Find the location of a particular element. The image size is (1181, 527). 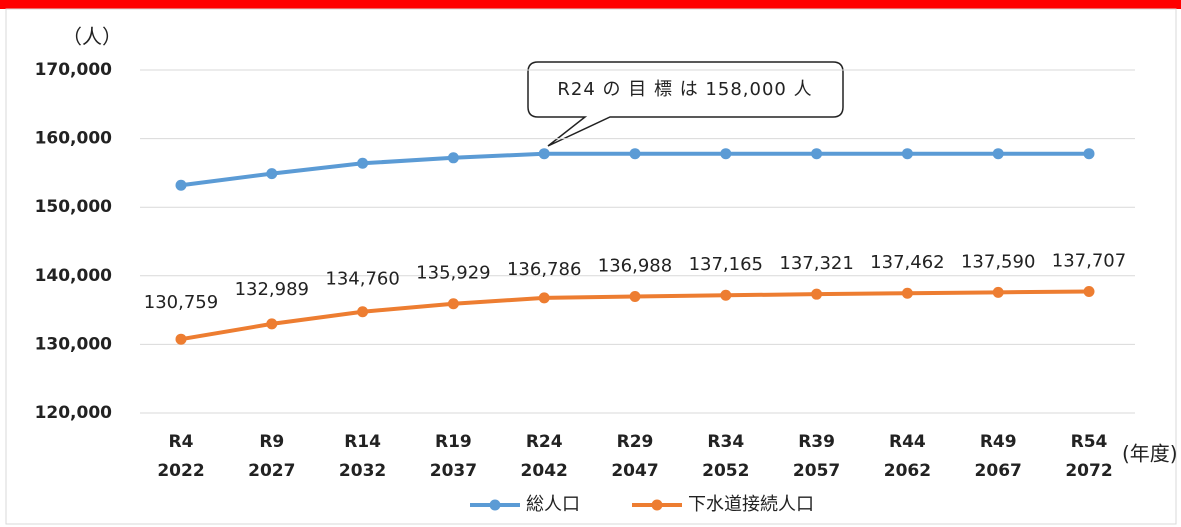

x-tick-label: 2022 is located at coordinates (180, 471).